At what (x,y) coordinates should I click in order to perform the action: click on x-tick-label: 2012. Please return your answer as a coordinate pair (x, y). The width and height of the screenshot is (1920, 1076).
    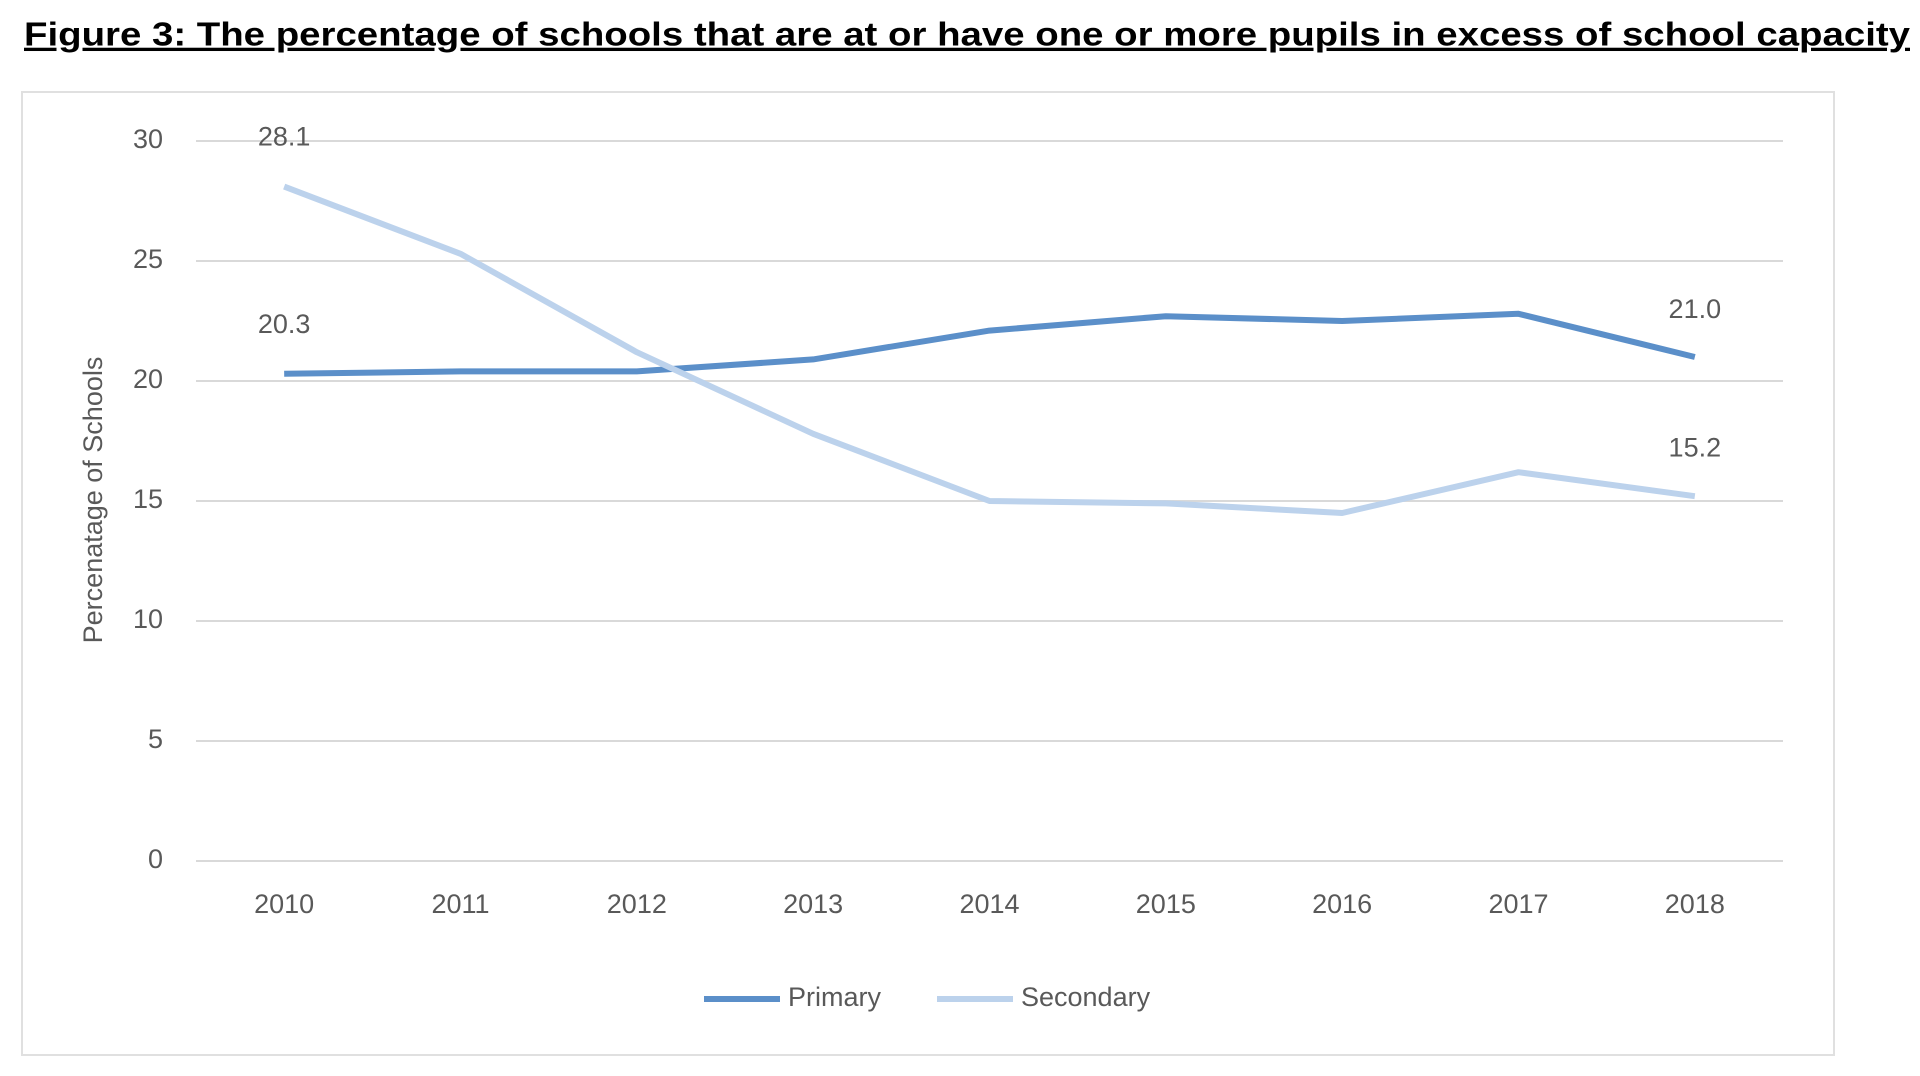
    Looking at the image, I should click on (637, 904).